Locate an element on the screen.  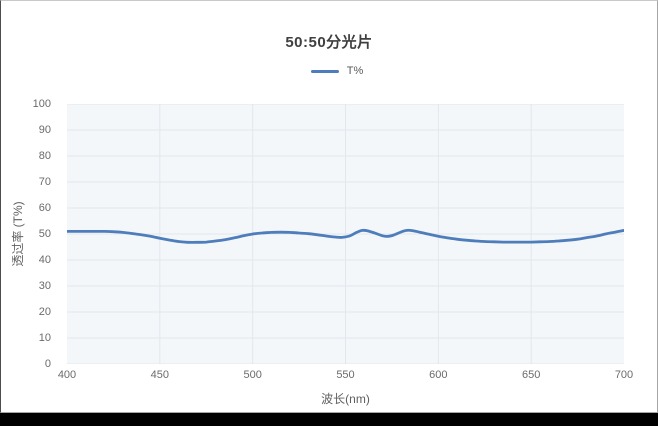
x-tick-label: 450 is located at coordinates (159, 375).